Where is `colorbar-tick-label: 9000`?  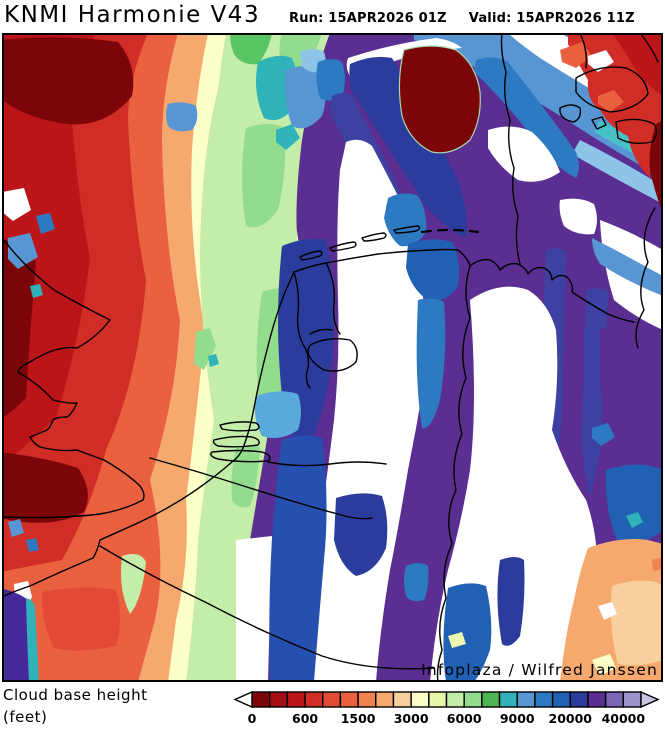
colorbar-tick-label: 9000 is located at coordinates (517, 718).